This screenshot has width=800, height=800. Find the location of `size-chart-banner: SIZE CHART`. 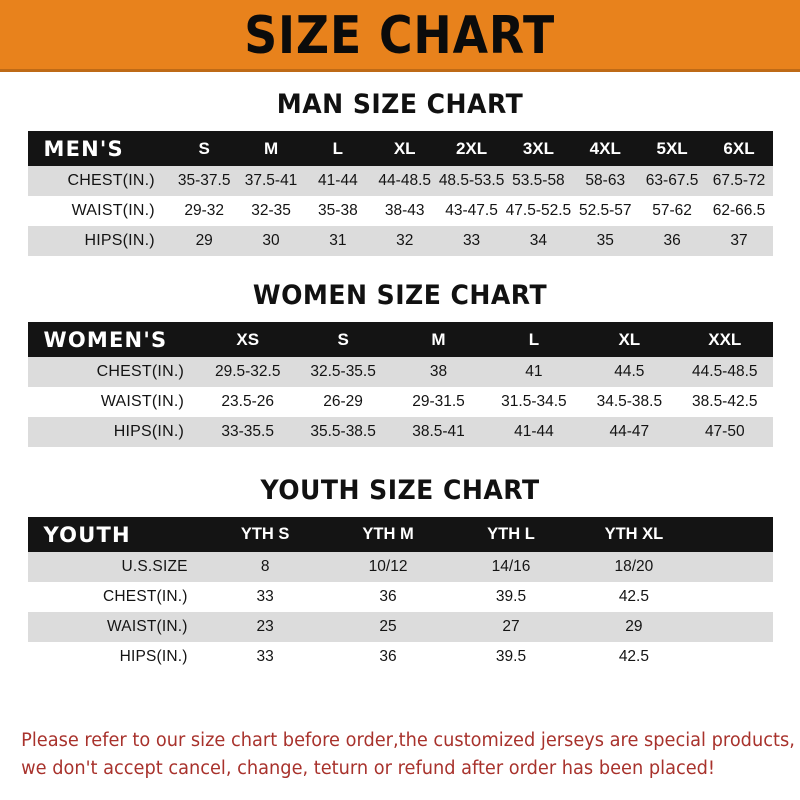

size-chart-banner: SIZE CHART is located at coordinates (400, 36).